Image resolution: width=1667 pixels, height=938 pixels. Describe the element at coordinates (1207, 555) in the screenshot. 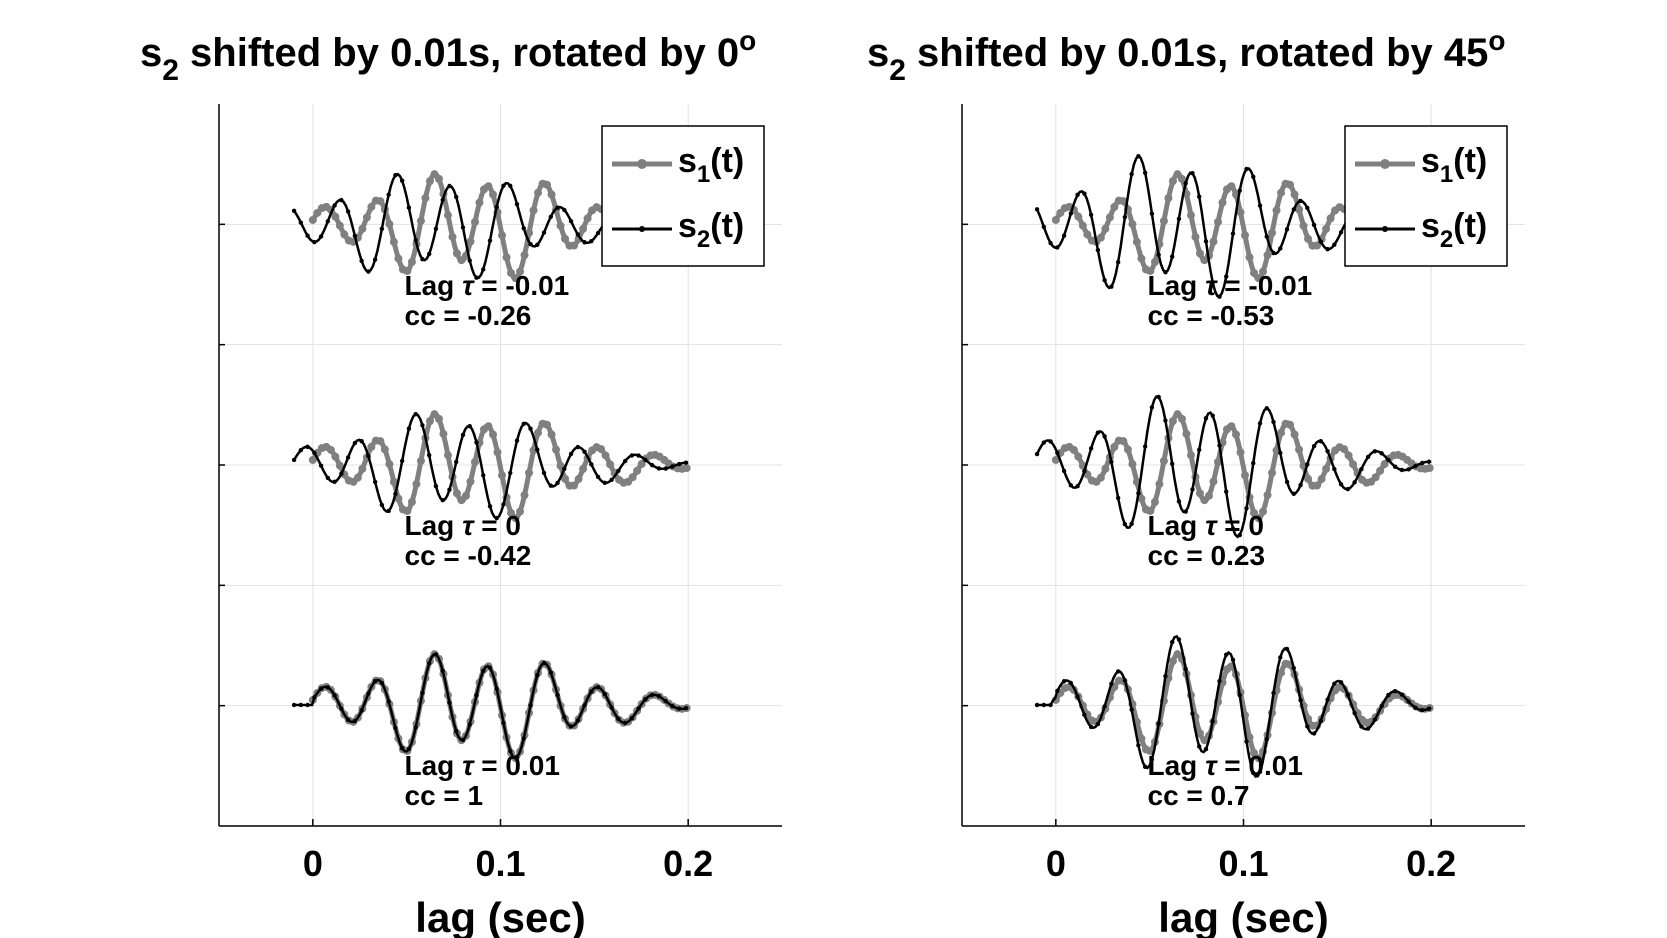

I see `annotation-cc: cc = 0.23` at that location.